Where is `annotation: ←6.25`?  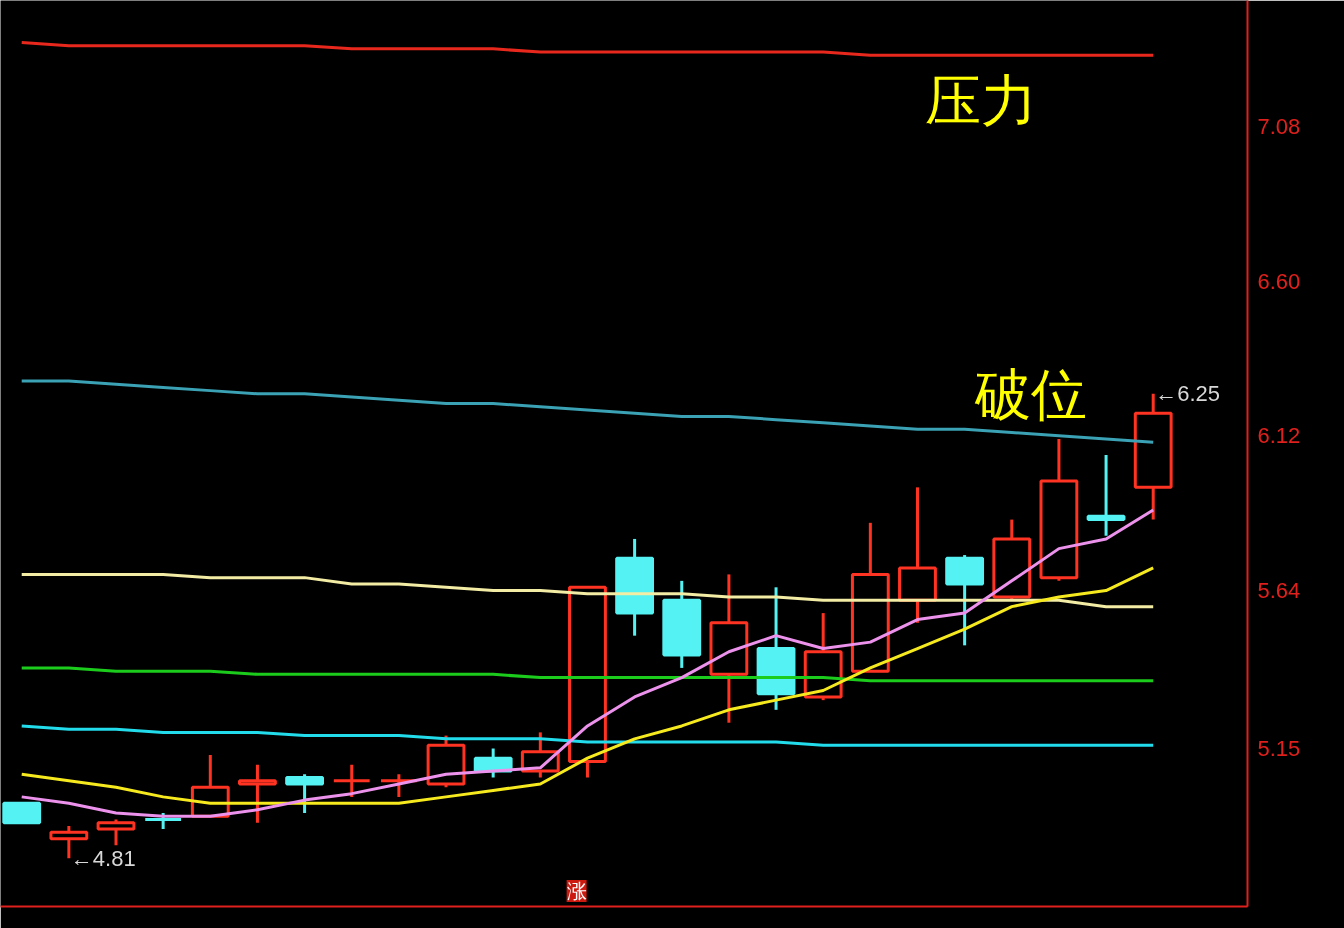
annotation: ←6.25 is located at coordinates (1188, 394).